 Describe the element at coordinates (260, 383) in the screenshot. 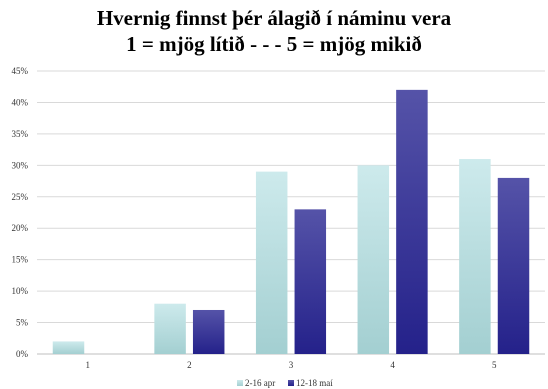

I see `legend-label: 2-16 apr` at that location.